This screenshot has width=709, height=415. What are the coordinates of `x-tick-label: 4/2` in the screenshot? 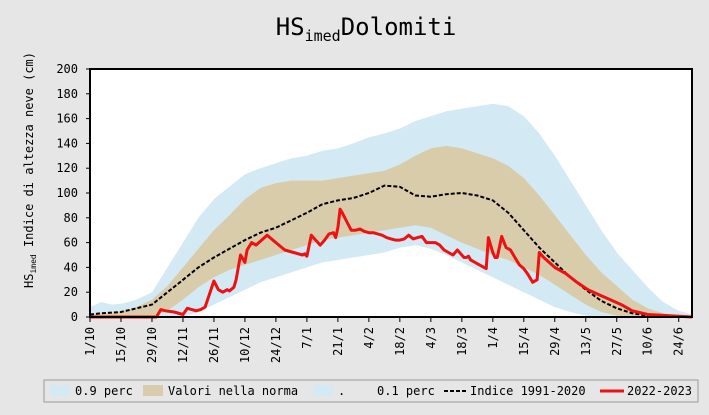 It's located at (369, 338).